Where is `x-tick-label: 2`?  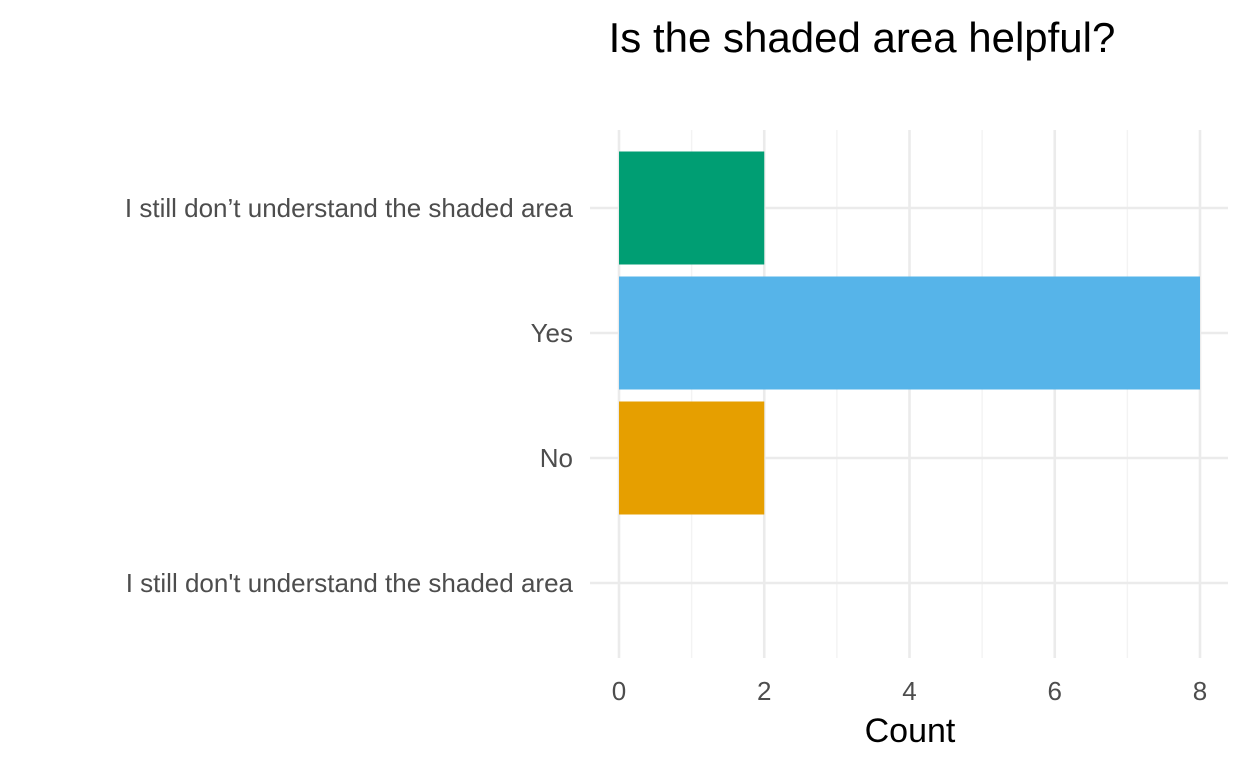 x-tick-label: 2 is located at coordinates (764, 691).